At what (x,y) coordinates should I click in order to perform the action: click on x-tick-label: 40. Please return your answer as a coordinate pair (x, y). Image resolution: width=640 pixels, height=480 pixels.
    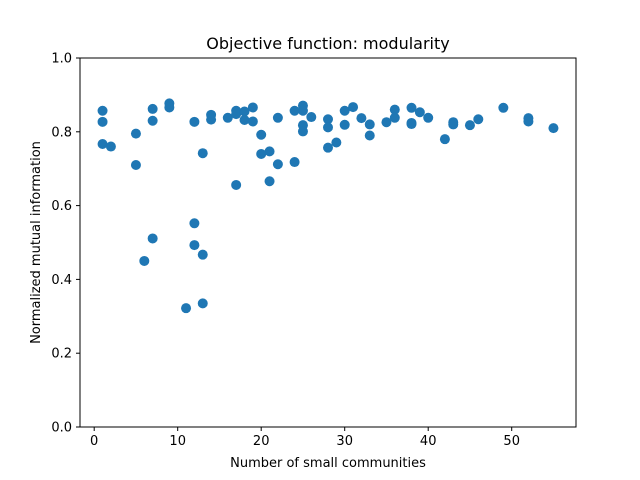
    Looking at the image, I should click on (428, 441).